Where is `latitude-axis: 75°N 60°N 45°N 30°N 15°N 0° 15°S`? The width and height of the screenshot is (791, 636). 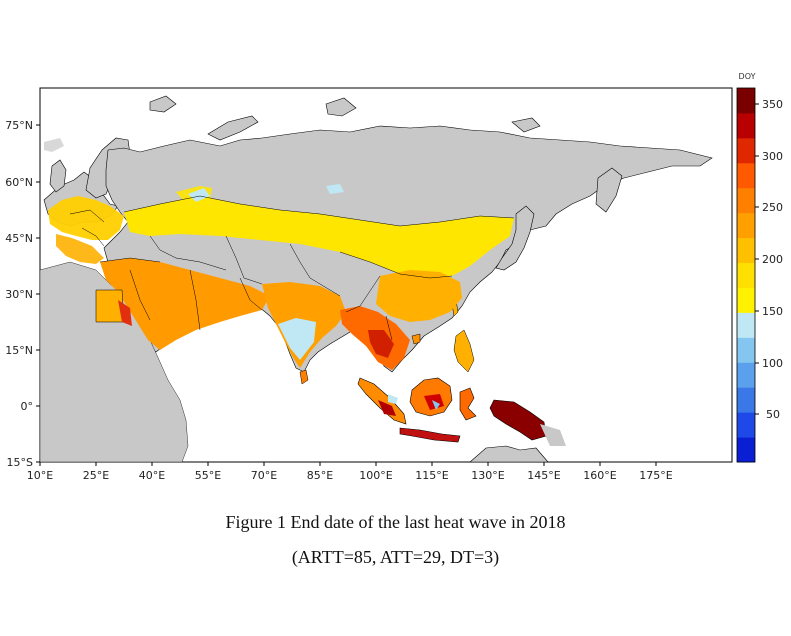
latitude-axis: 75°N 60°N 45°N 30°N 15°N 0° 15°S is located at coordinates (22, 294).